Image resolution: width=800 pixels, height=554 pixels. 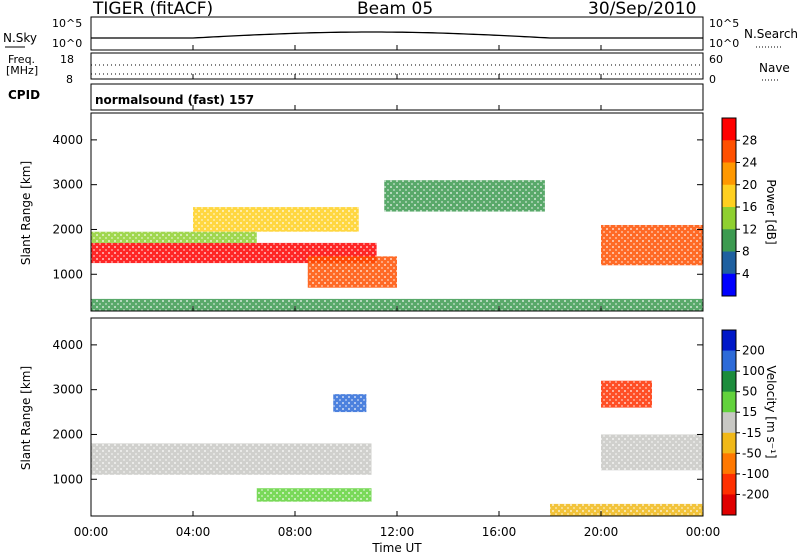 I want to click on y-tick-label-0-1: 2000, so click(x=67, y=229).